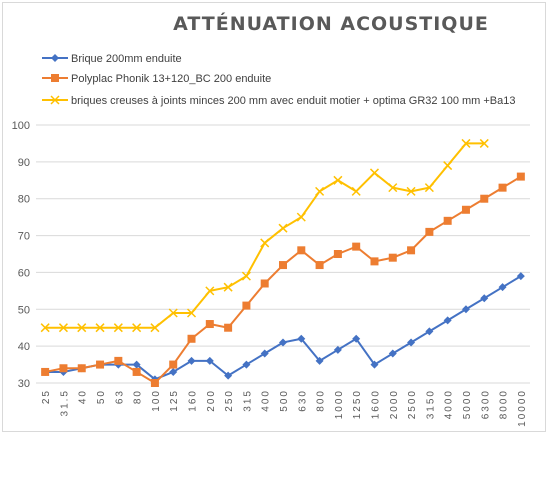  I want to click on x-tick-label: 315, so click(247, 400).